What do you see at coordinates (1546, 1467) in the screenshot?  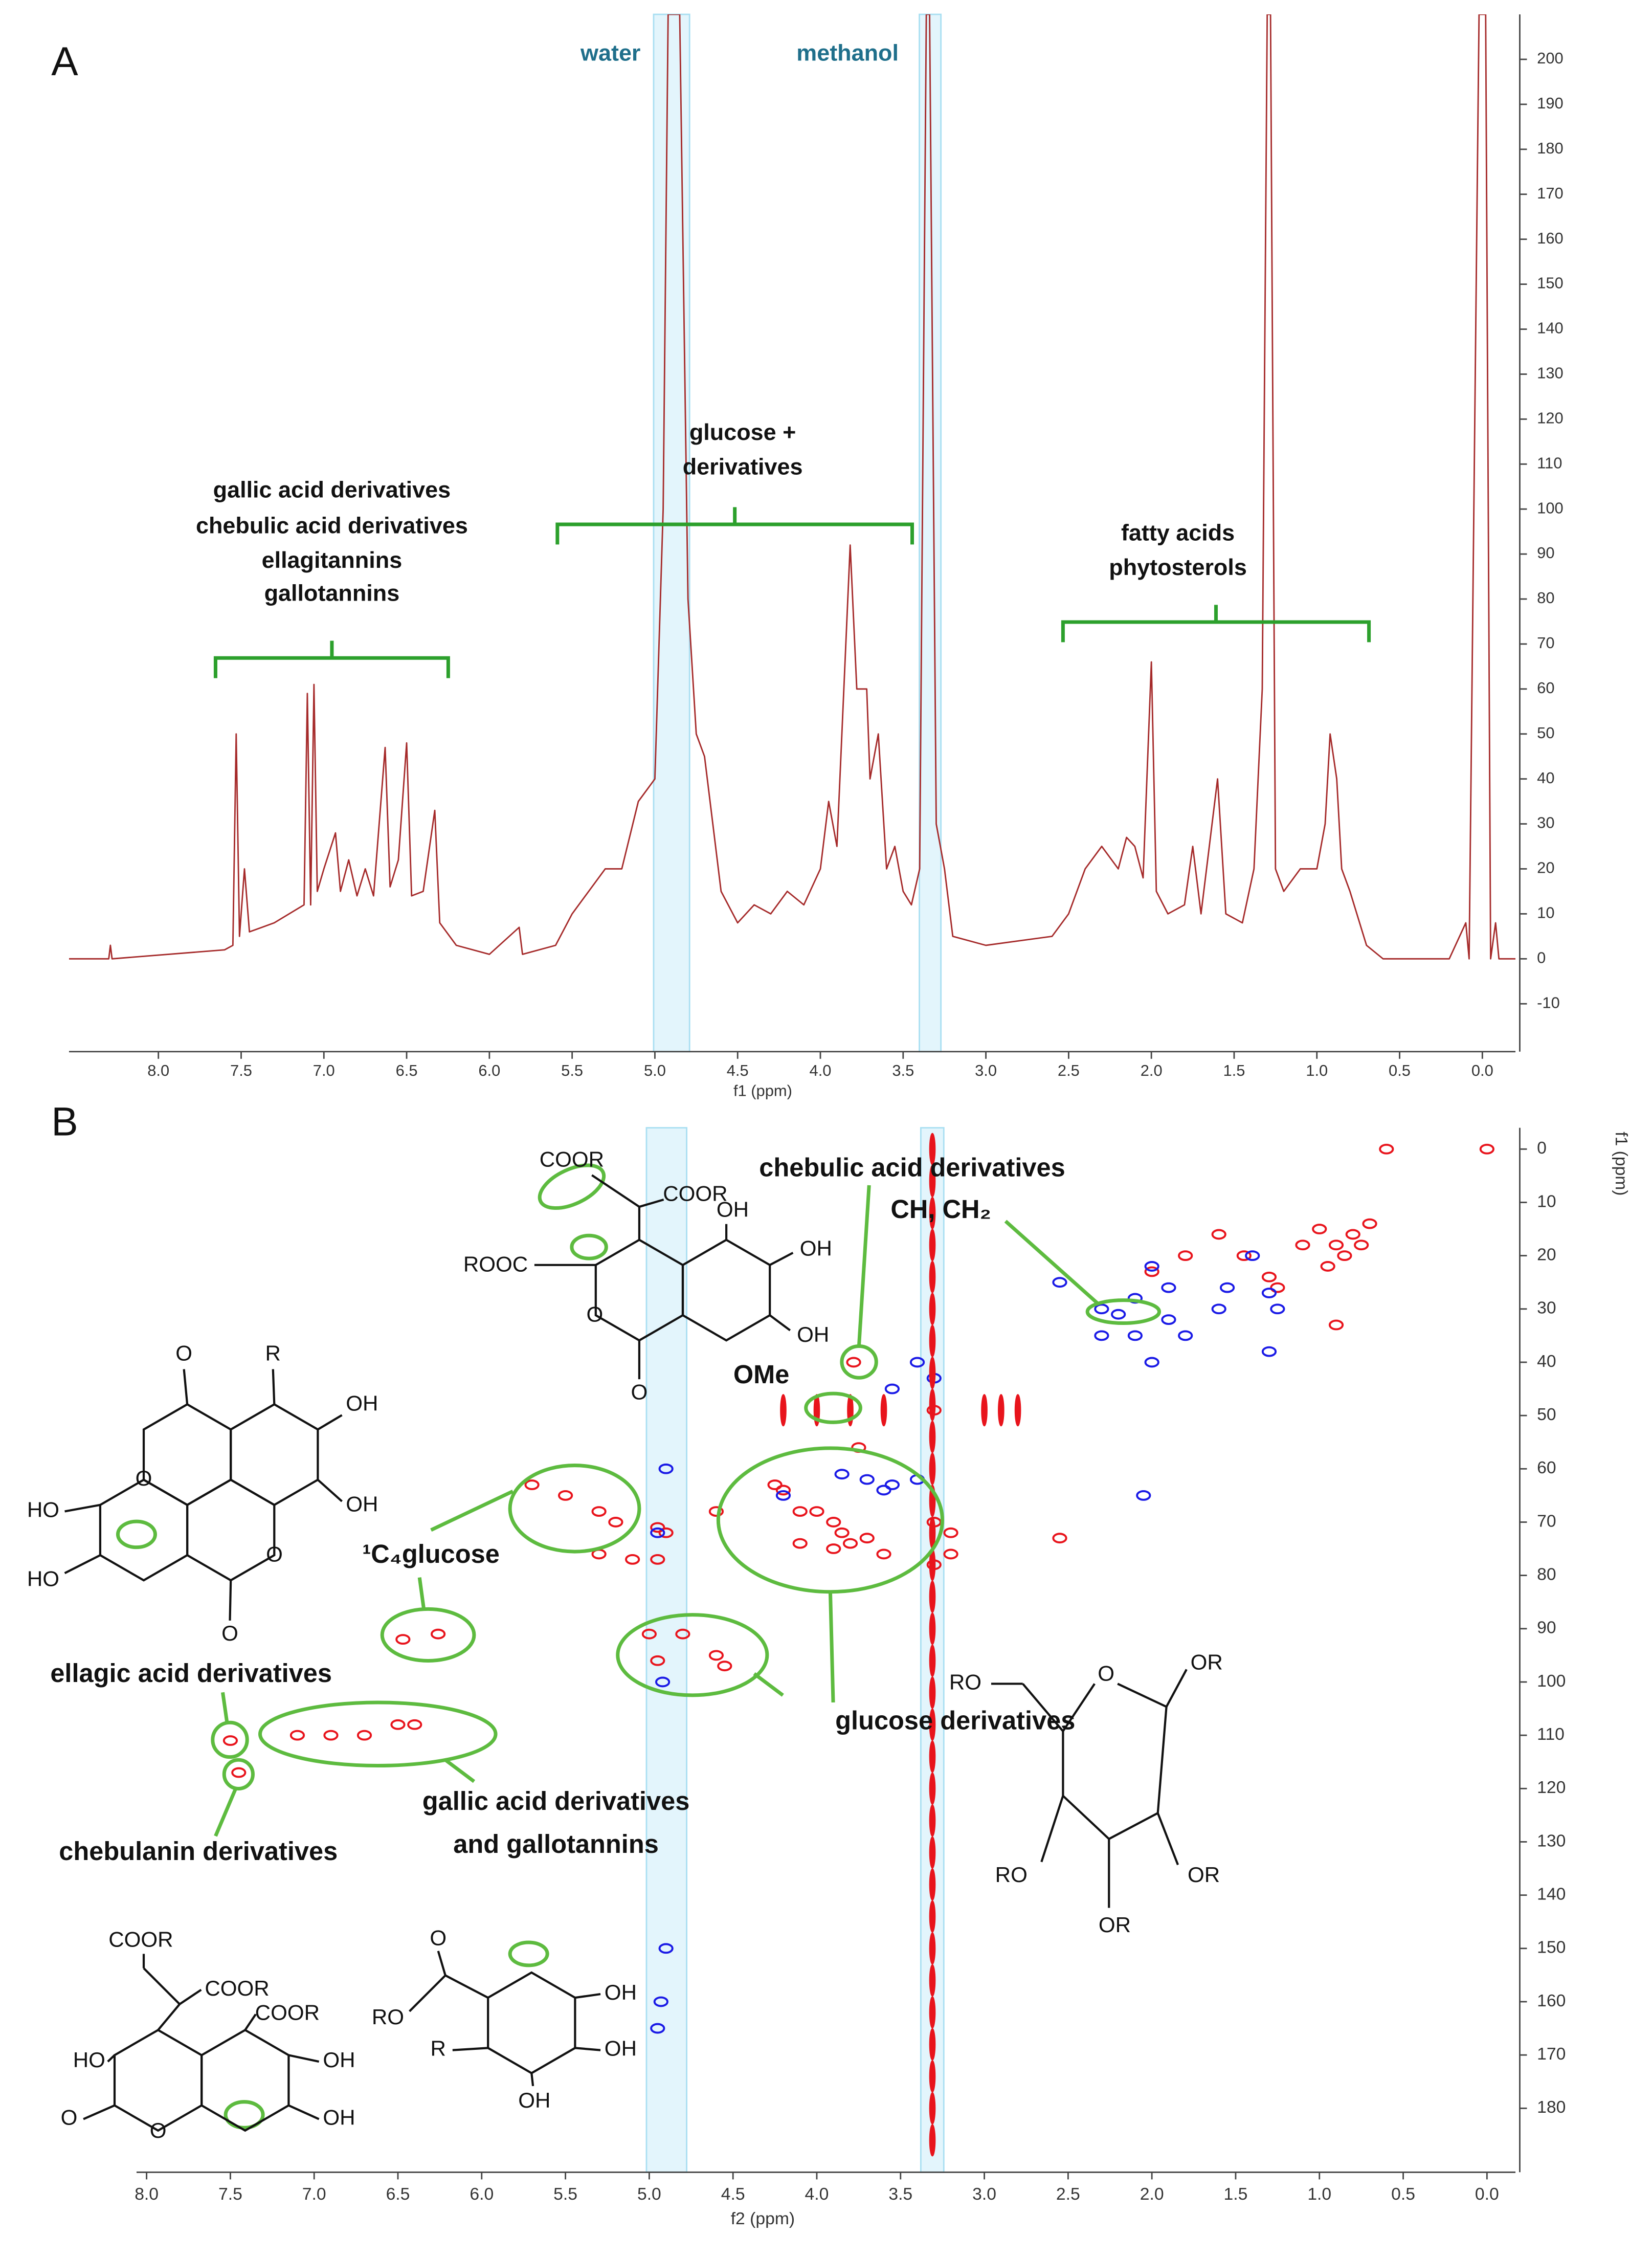 I see `y-tick-label: 60` at bounding box center [1546, 1467].